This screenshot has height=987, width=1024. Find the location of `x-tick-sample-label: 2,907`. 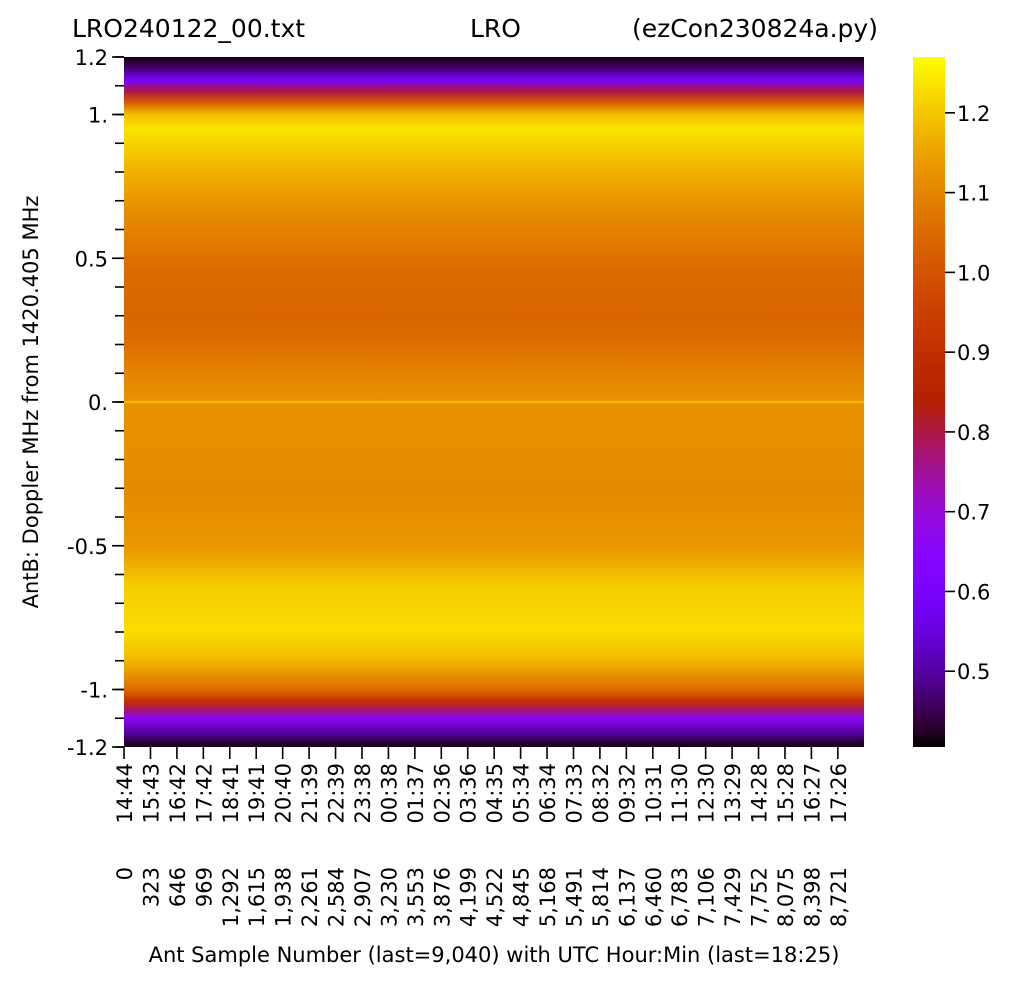

x-tick-sample-label: 2,907 is located at coordinates (363, 897).